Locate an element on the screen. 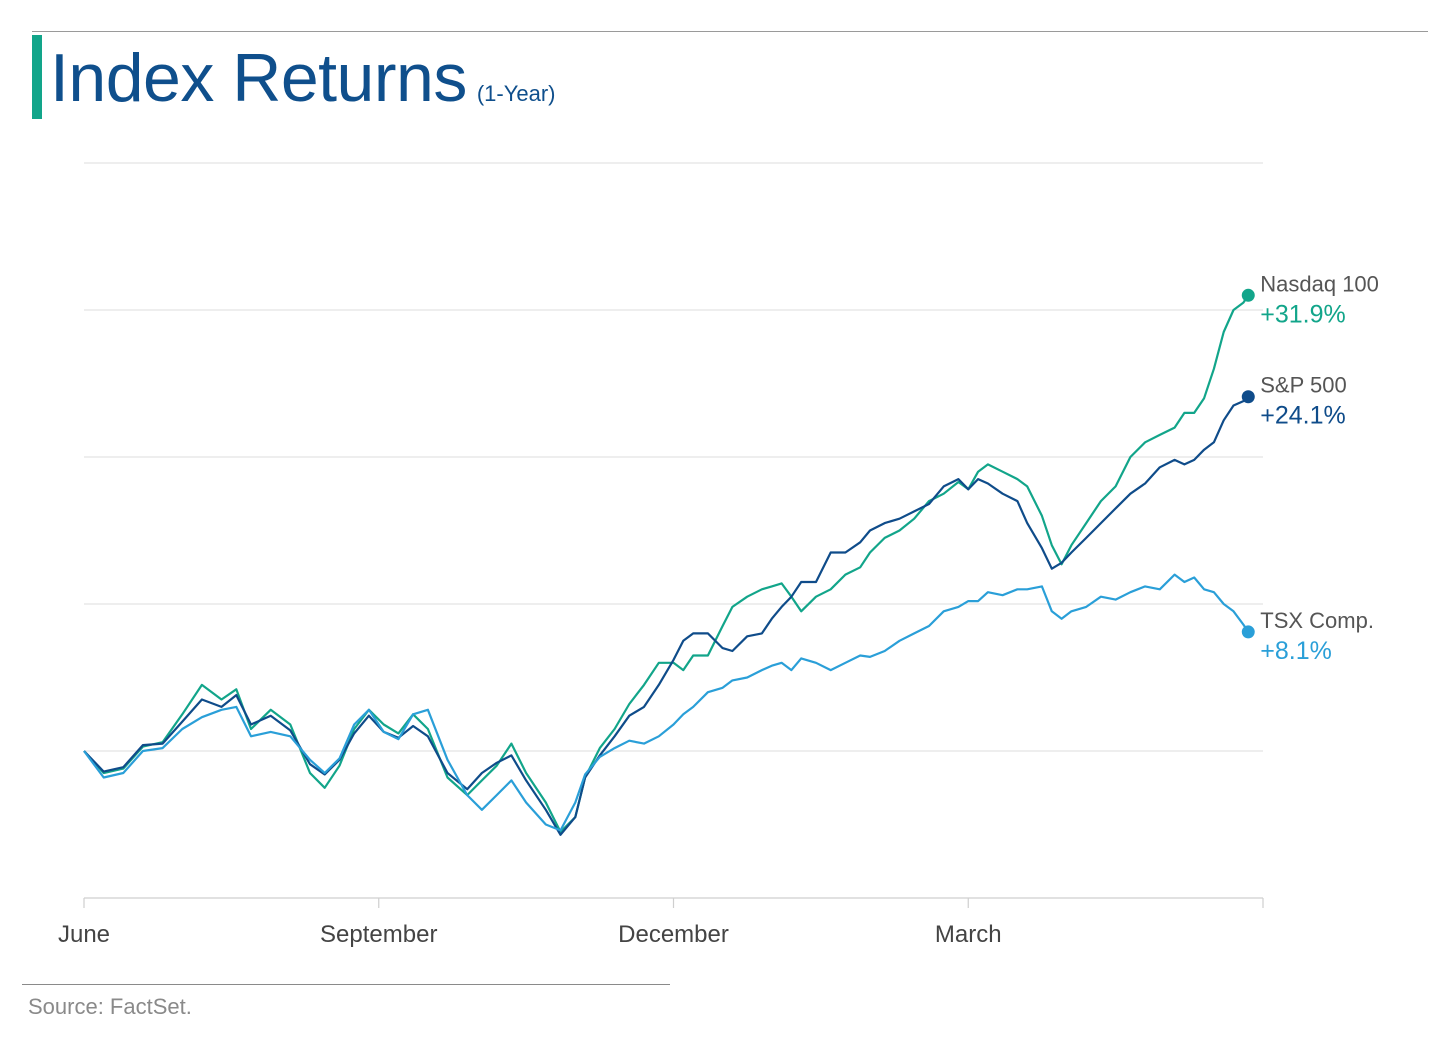 The height and width of the screenshot is (1042, 1456). x-tick-label: December is located at coordinates (673, 934).